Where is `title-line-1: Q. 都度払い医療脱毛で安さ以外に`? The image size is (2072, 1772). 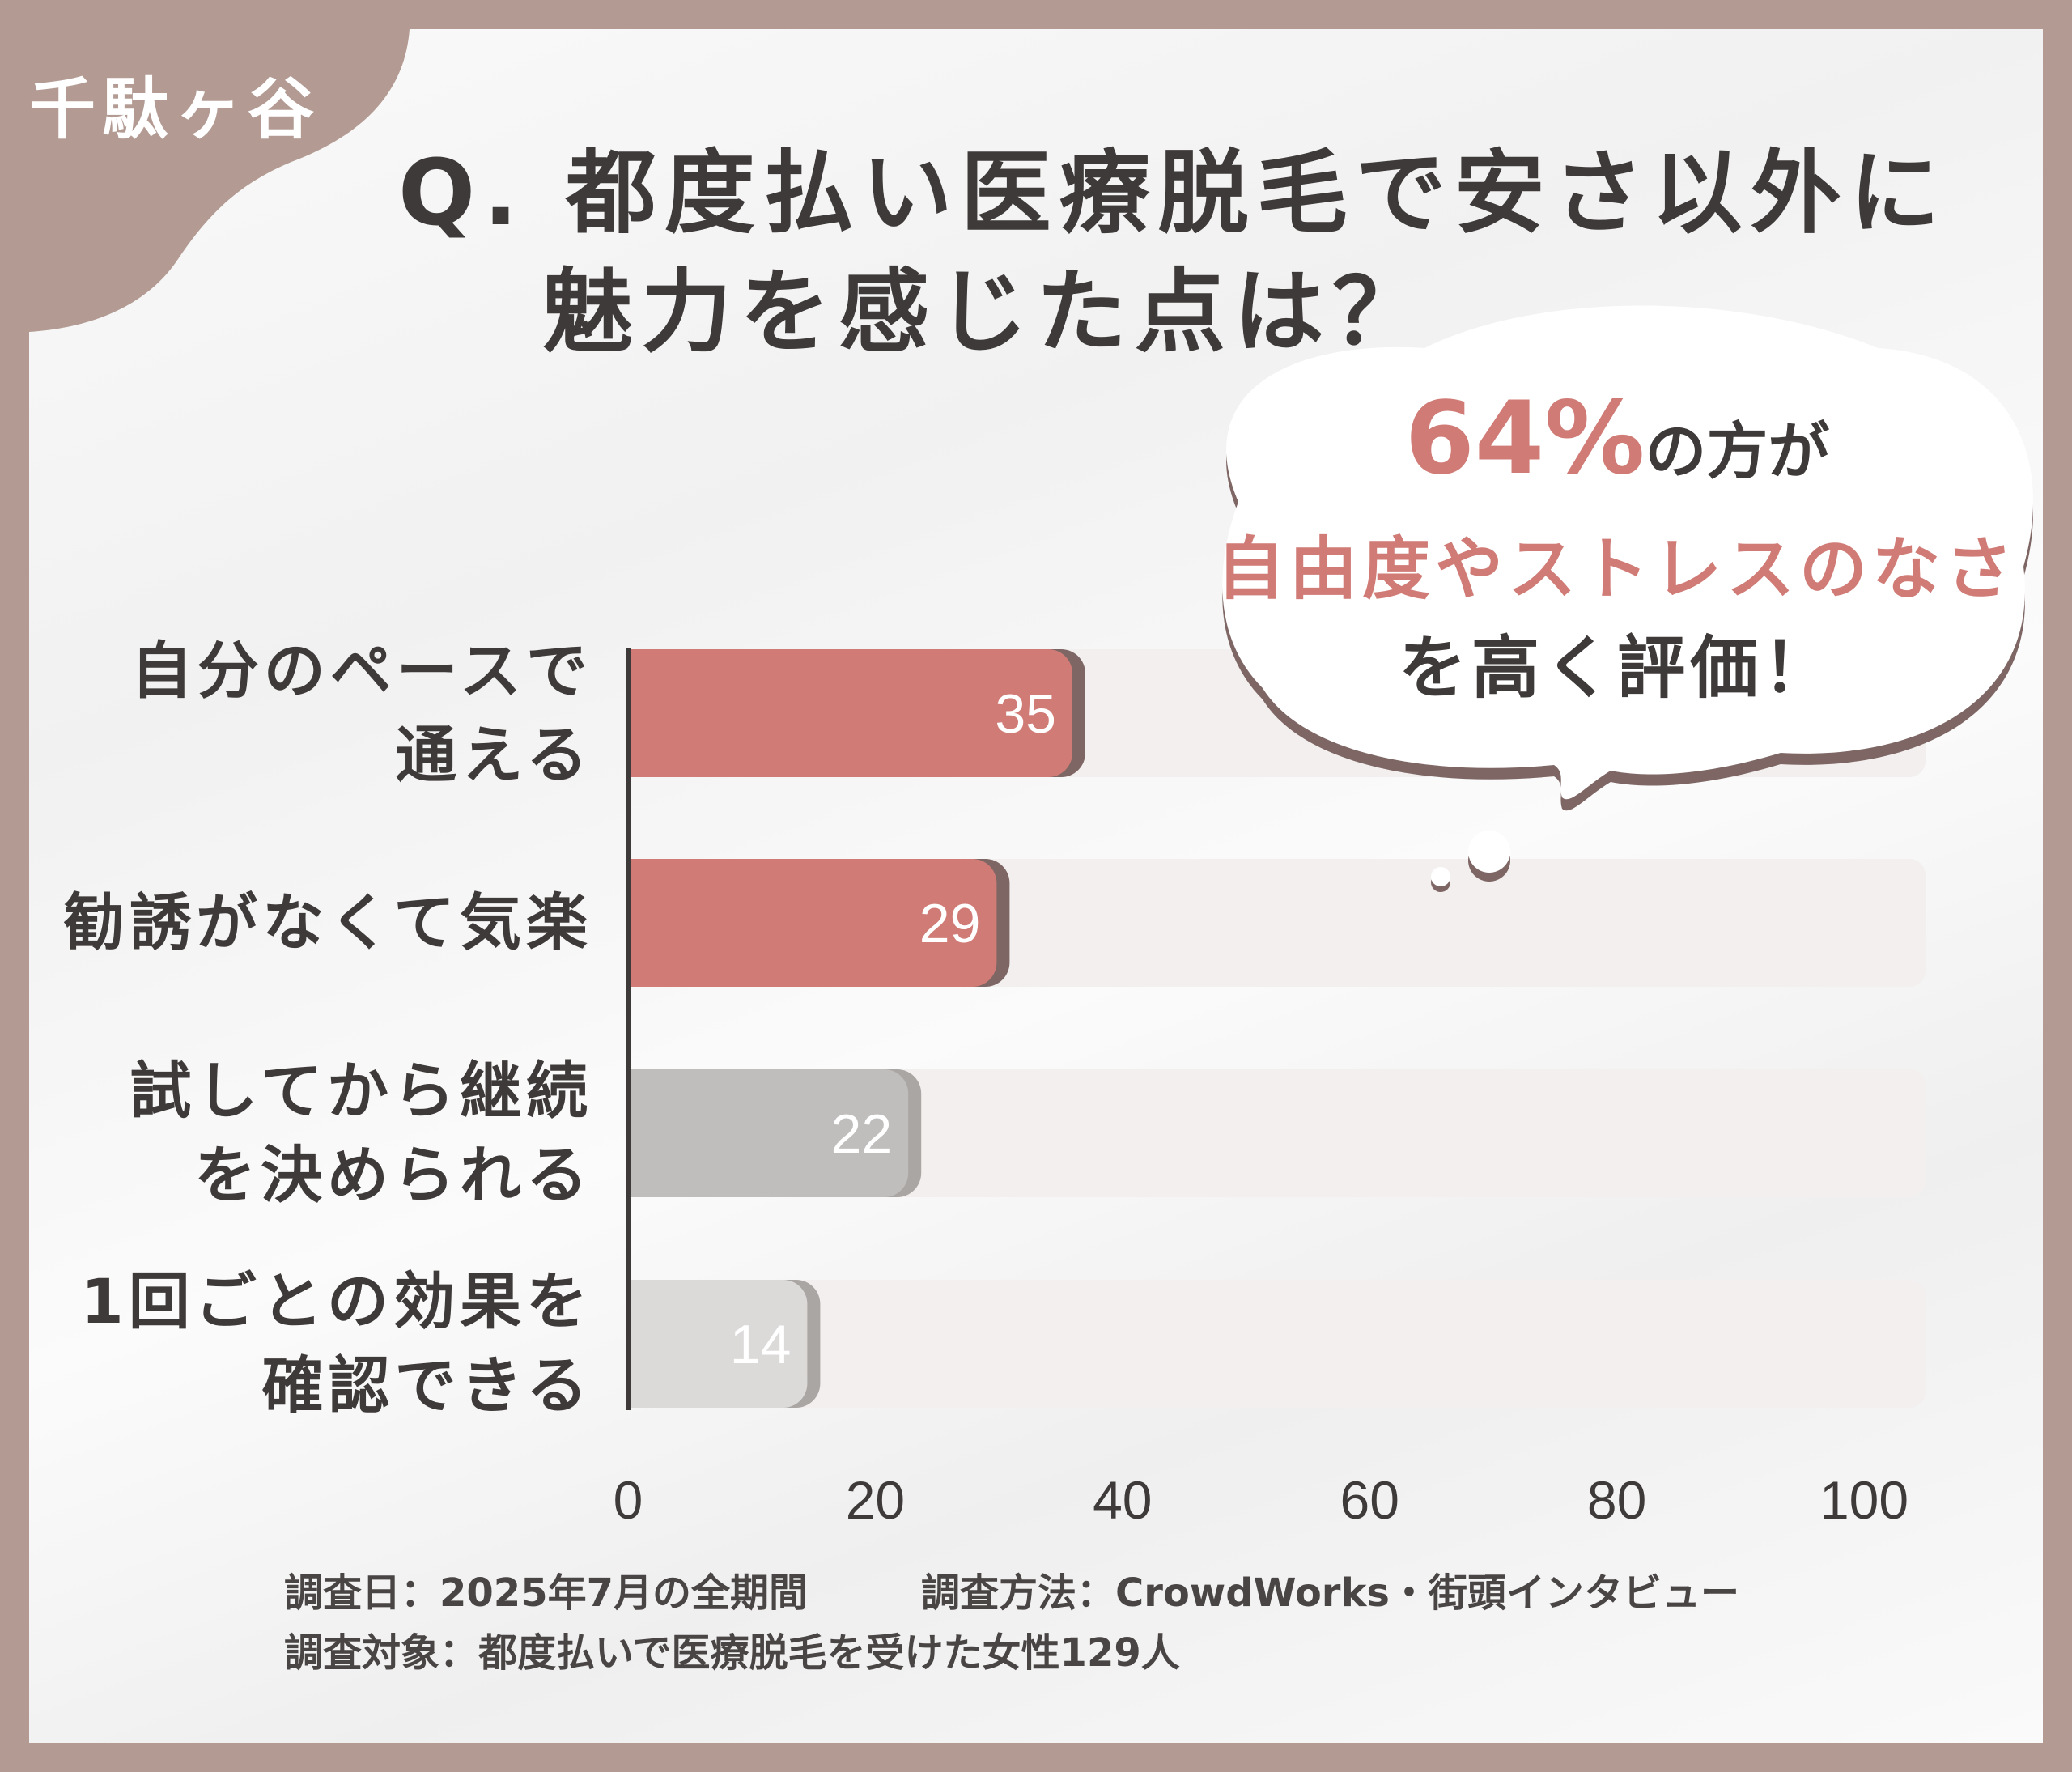 title-line-1: Q. 都度払い医療脱毛で安さ以外に is located at coordinates (1173, 194).